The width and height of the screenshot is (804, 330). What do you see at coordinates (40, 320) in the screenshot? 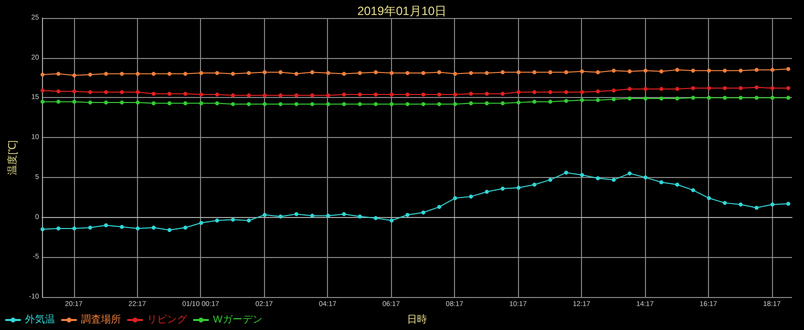
I see `legend-label: 外気温` at bounding box center [40, 320].